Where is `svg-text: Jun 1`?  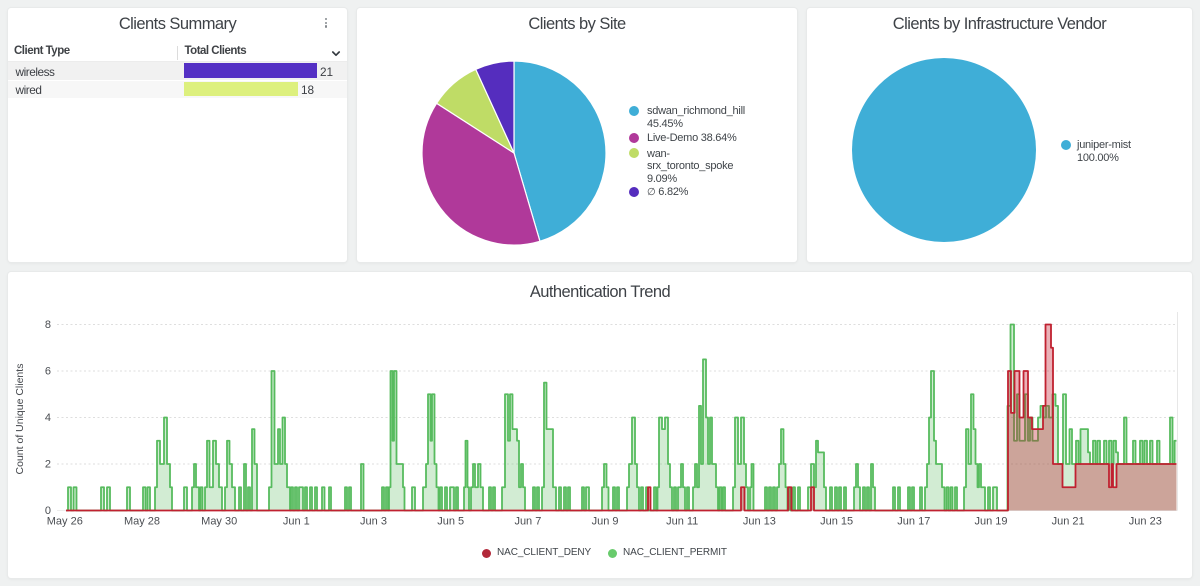 svg-text: Jun 1 is located at coordinates (296, 522).